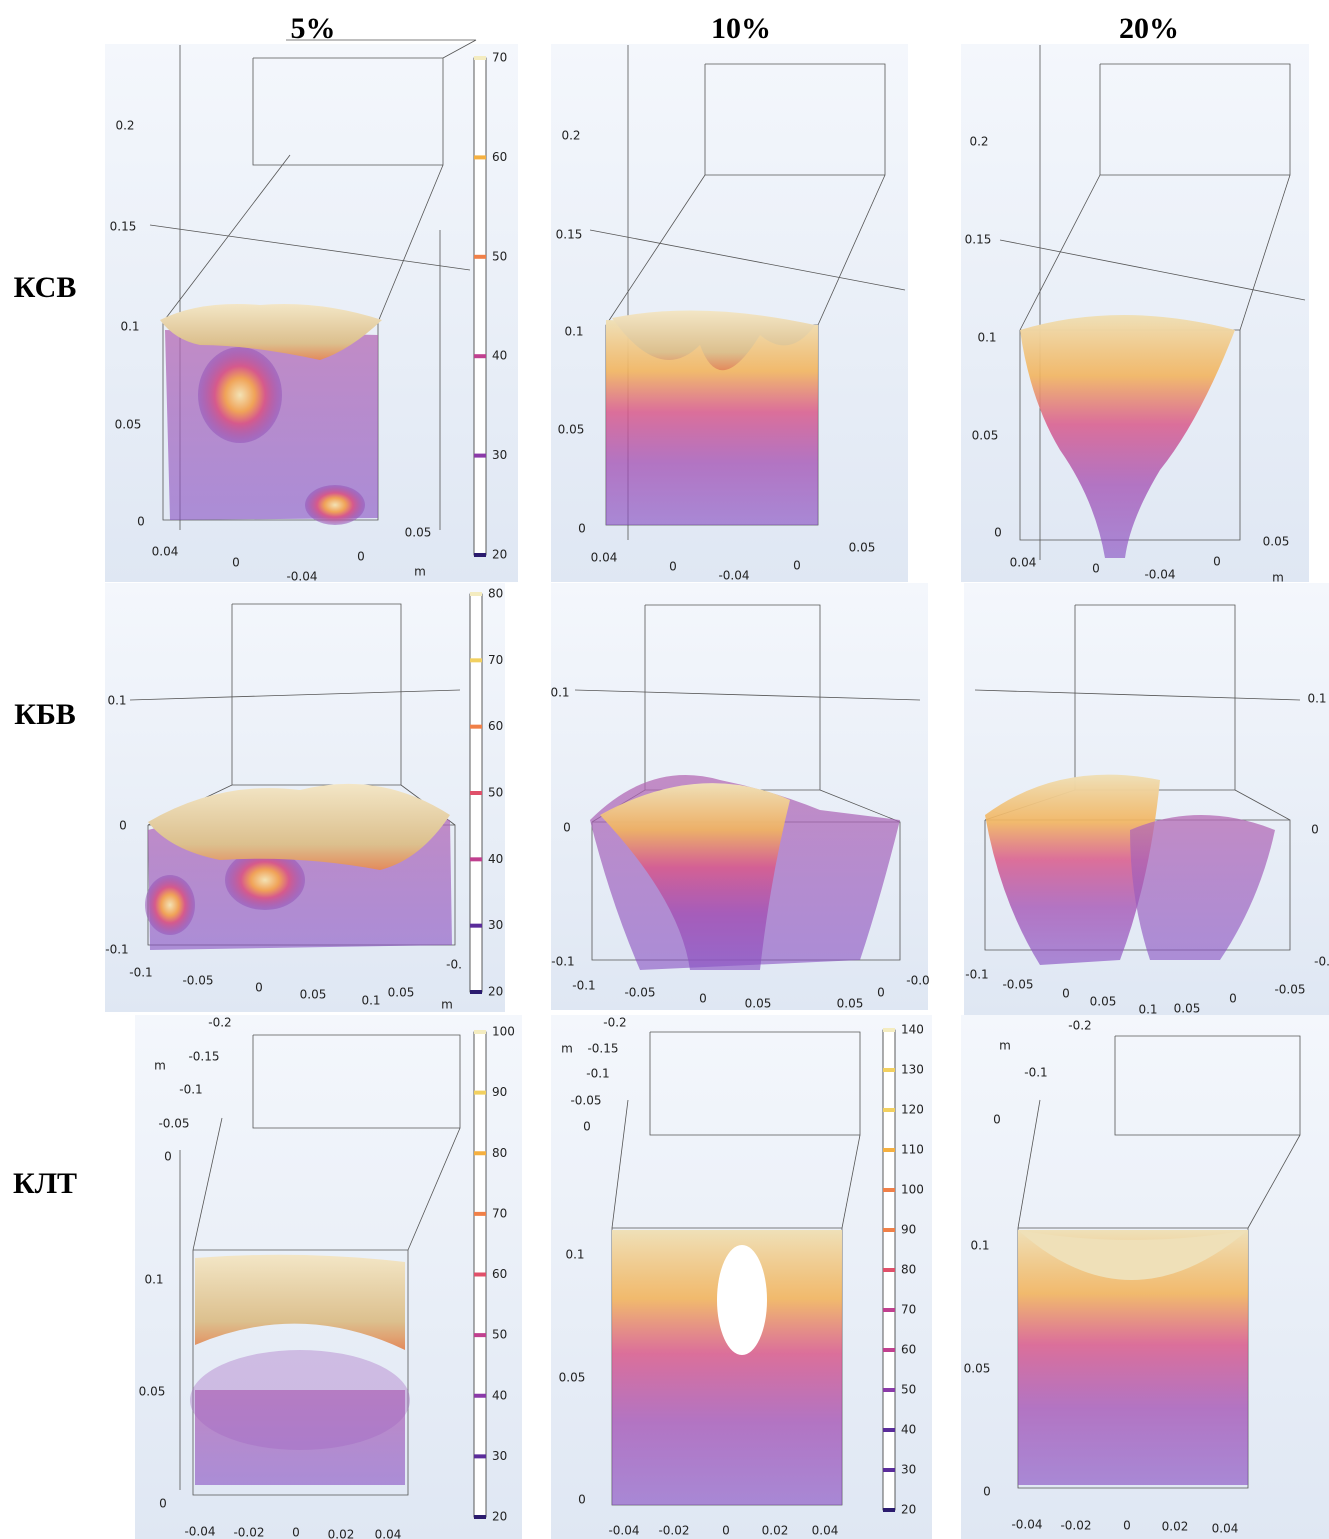 This screenshot has width=1329, height=1539. I want to click on colorbar-label: 140, so click(912, 1030).